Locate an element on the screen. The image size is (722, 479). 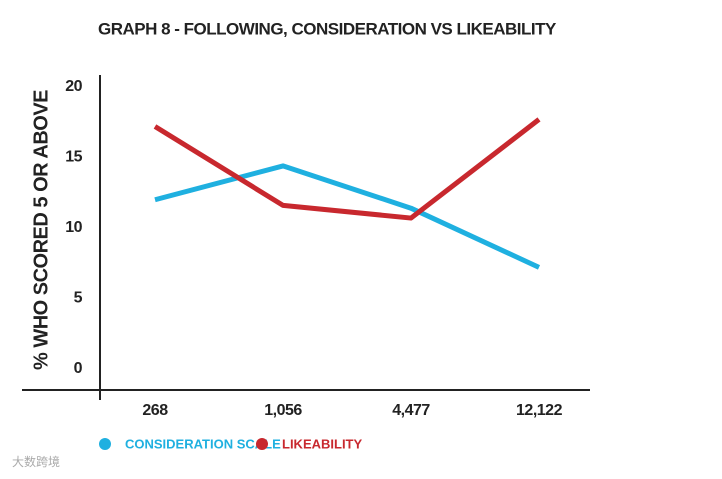
x-tick-label: 4,477 is located at coordinates (411, 410).